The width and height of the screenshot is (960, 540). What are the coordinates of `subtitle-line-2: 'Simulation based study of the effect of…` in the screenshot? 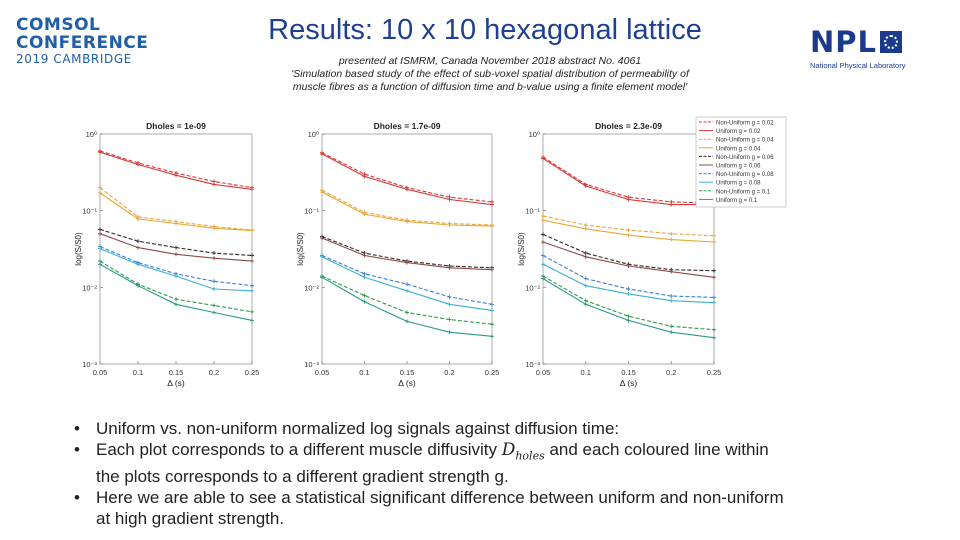 It's located at (490, 74).